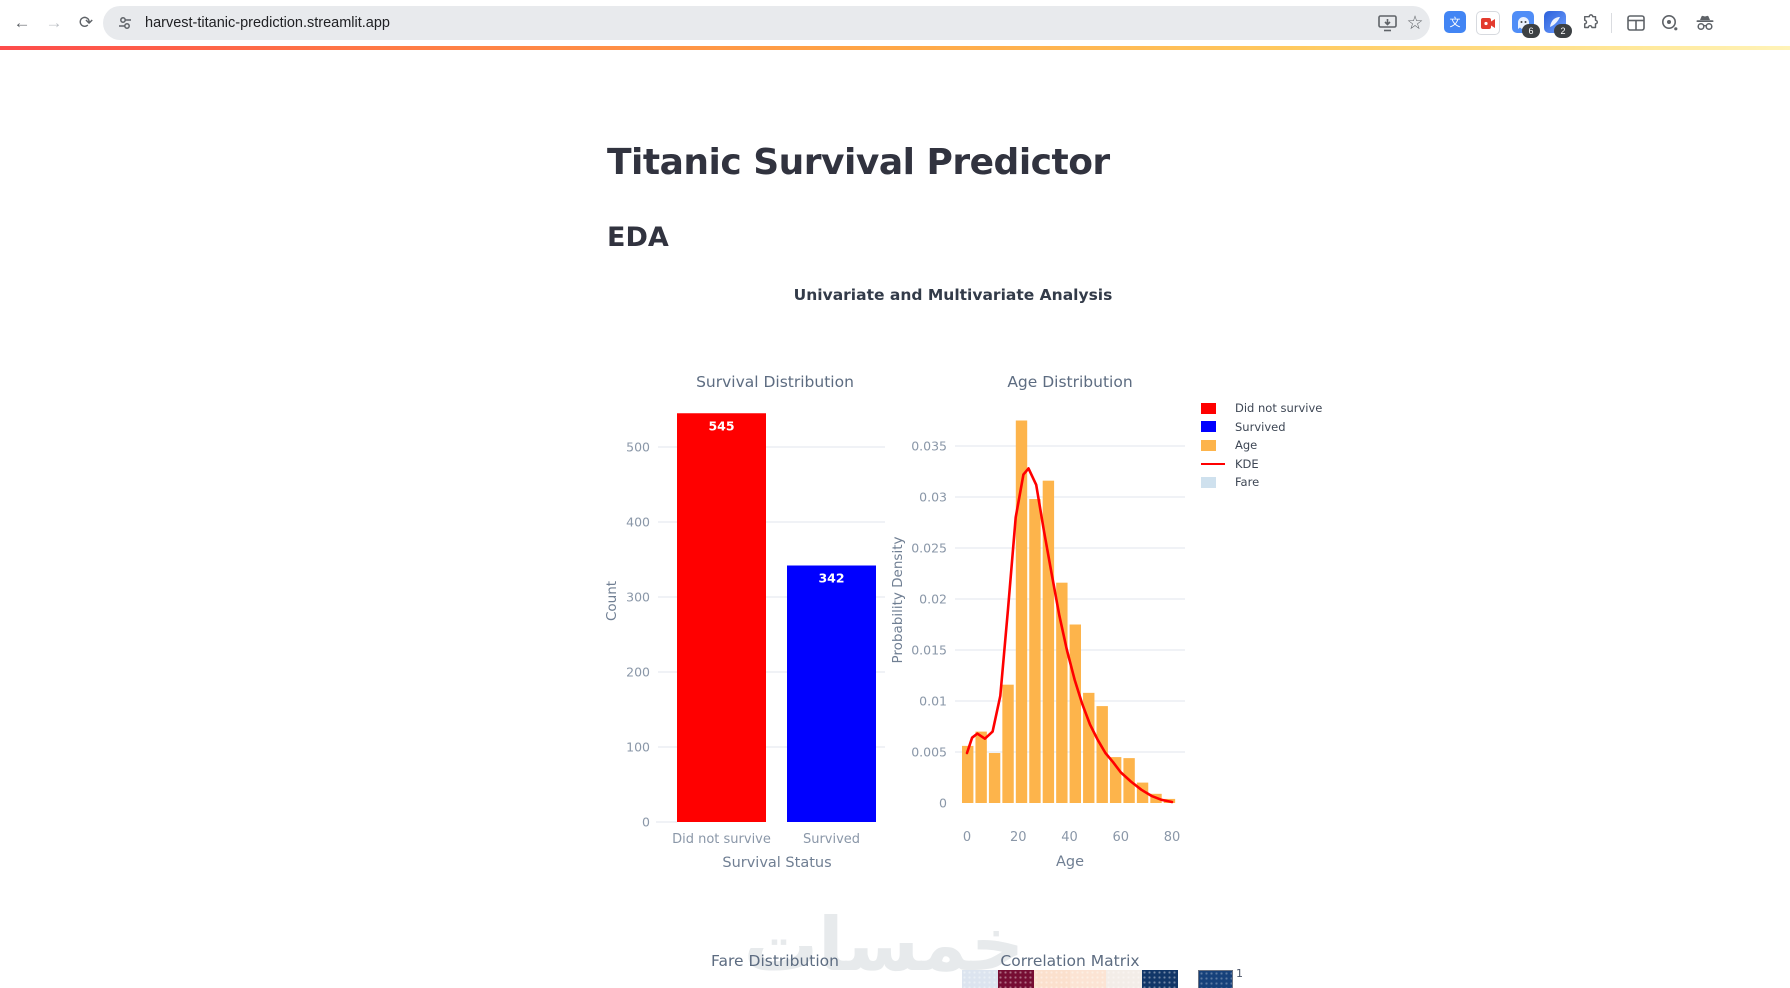  What do you see at coordinates (858, 162) in the screenshot?
I see `page-title: Titanic Survival Predictor` at bounding box center [858, 162].